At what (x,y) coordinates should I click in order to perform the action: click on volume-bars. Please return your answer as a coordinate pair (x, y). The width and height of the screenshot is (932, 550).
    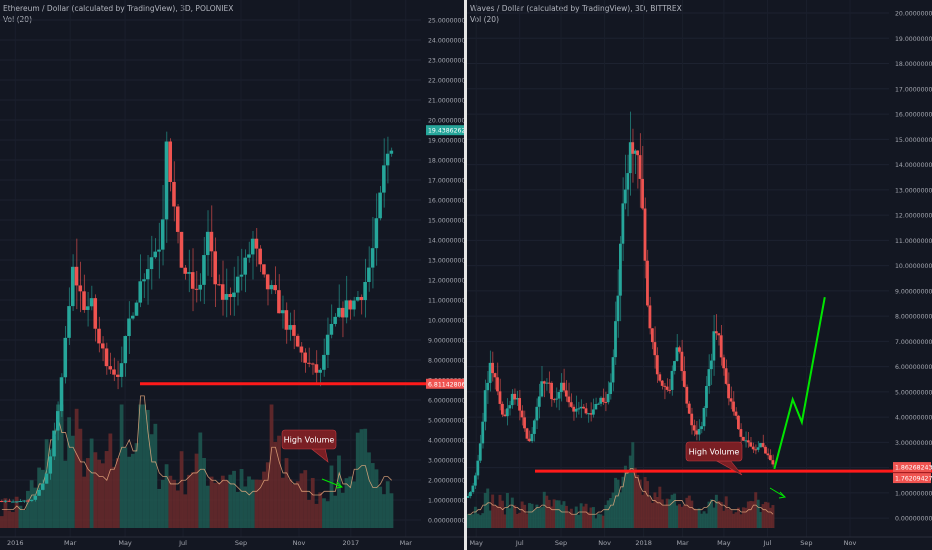
    Looking at the image, I should click on (197, 461).